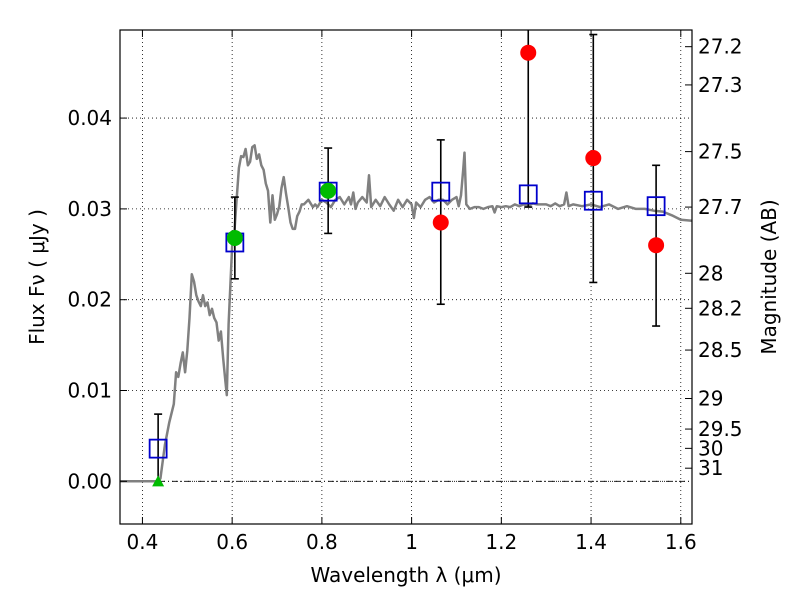 The image size is (800, 604). What do you see at coordinates (681, 542) in the screenshot?
I see `x-tick-label: 1.6` at bounding box center [681, 542].